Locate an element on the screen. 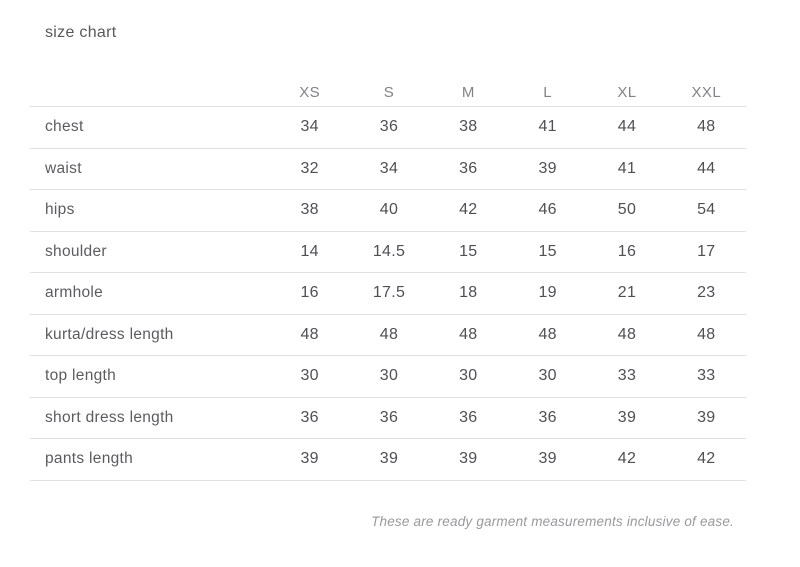 Image resolution: width=800 pixels, height=567 pixels. row-value: 54 is located at coordinates (706, 210).